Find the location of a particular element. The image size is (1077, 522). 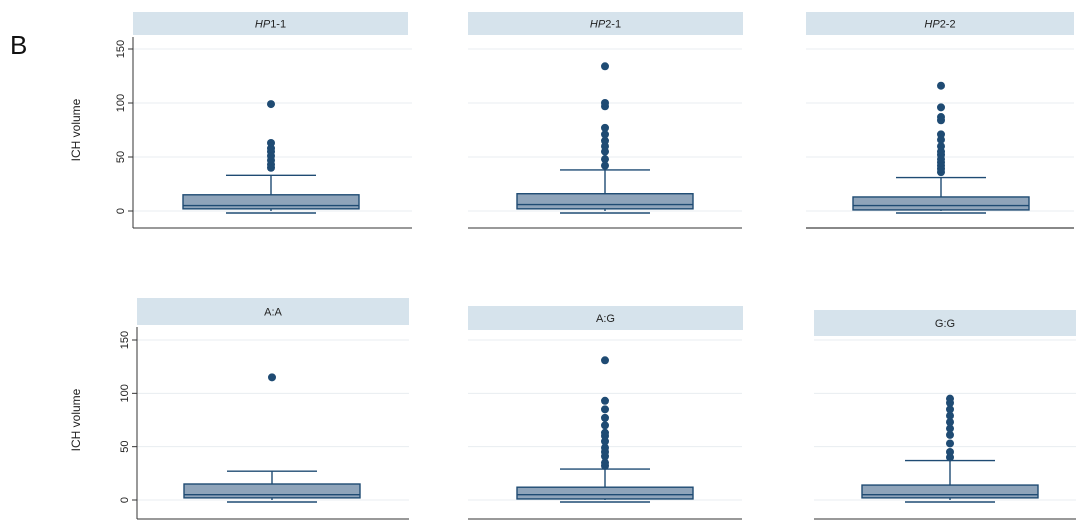

strip-title: A:A is located at coordinates (273, 313).